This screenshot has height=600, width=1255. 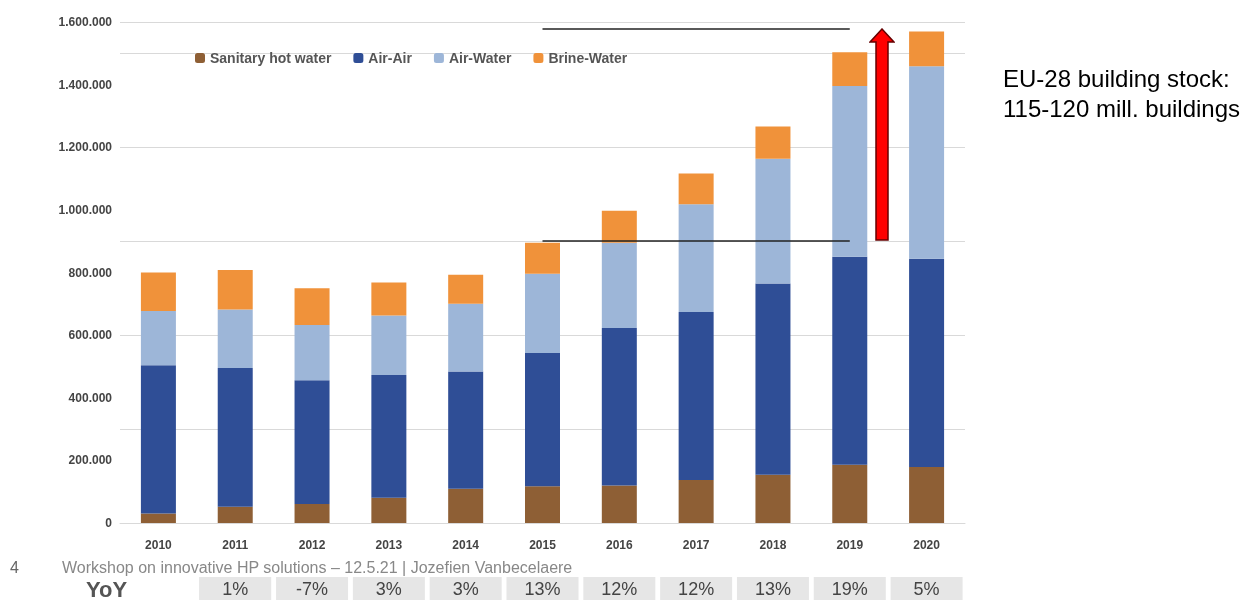 I want to click on y-tick-label: 200.000, so click(x=90, y=460).